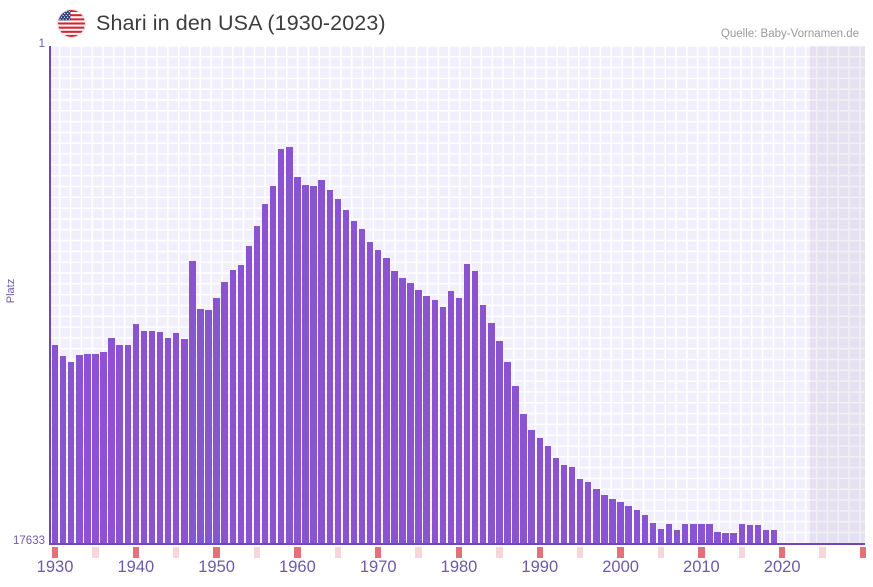 This screenshot has height=587, width=873. I want to click on bar-1974, so click(410, 414).